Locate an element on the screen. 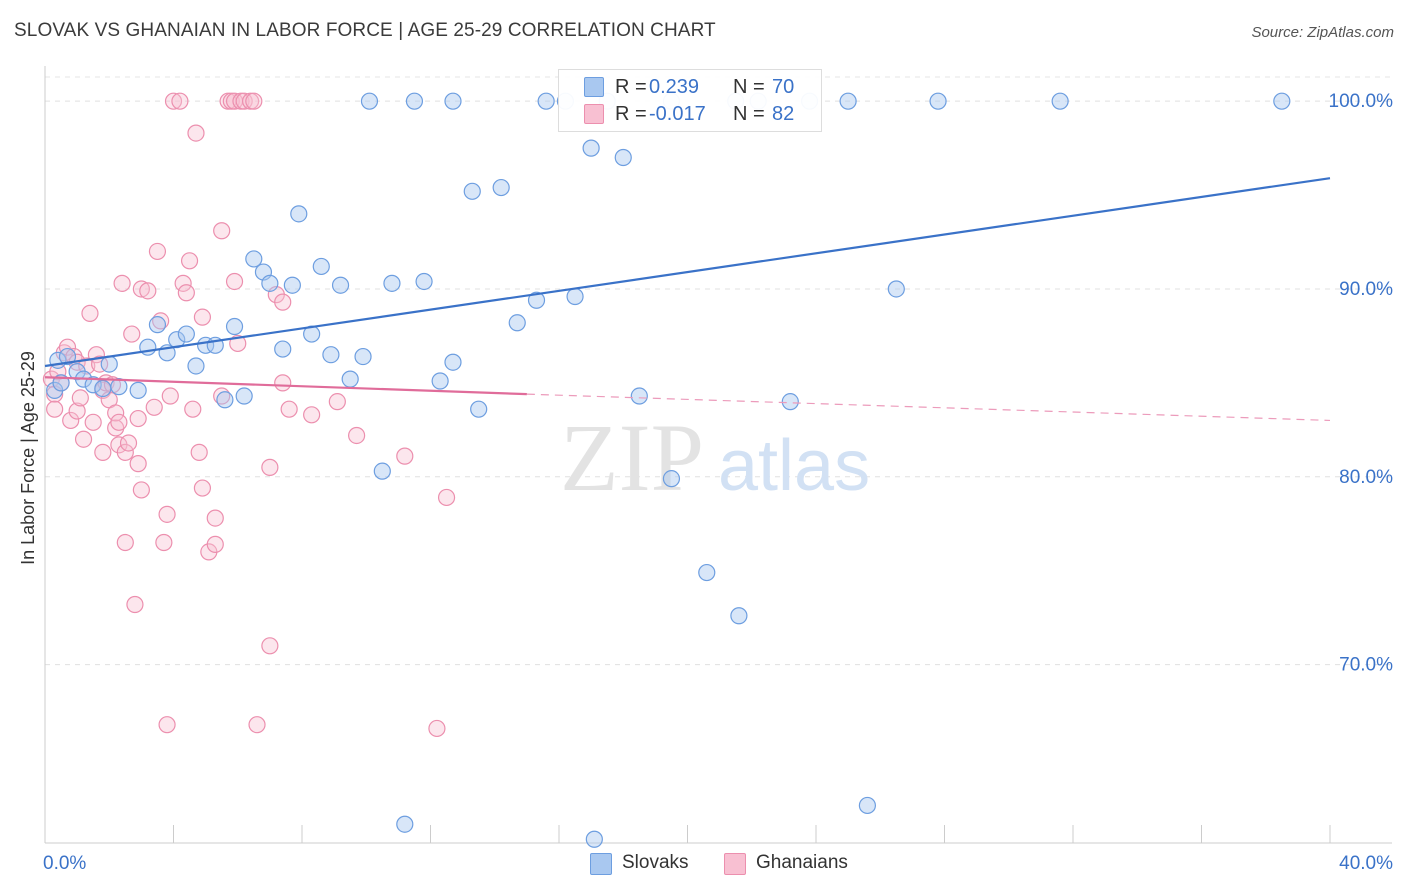 Image resolution: width=1406 pixels, height=892 pixels. y-tick-label: 100.0% is located at coordinates (1361, 101).